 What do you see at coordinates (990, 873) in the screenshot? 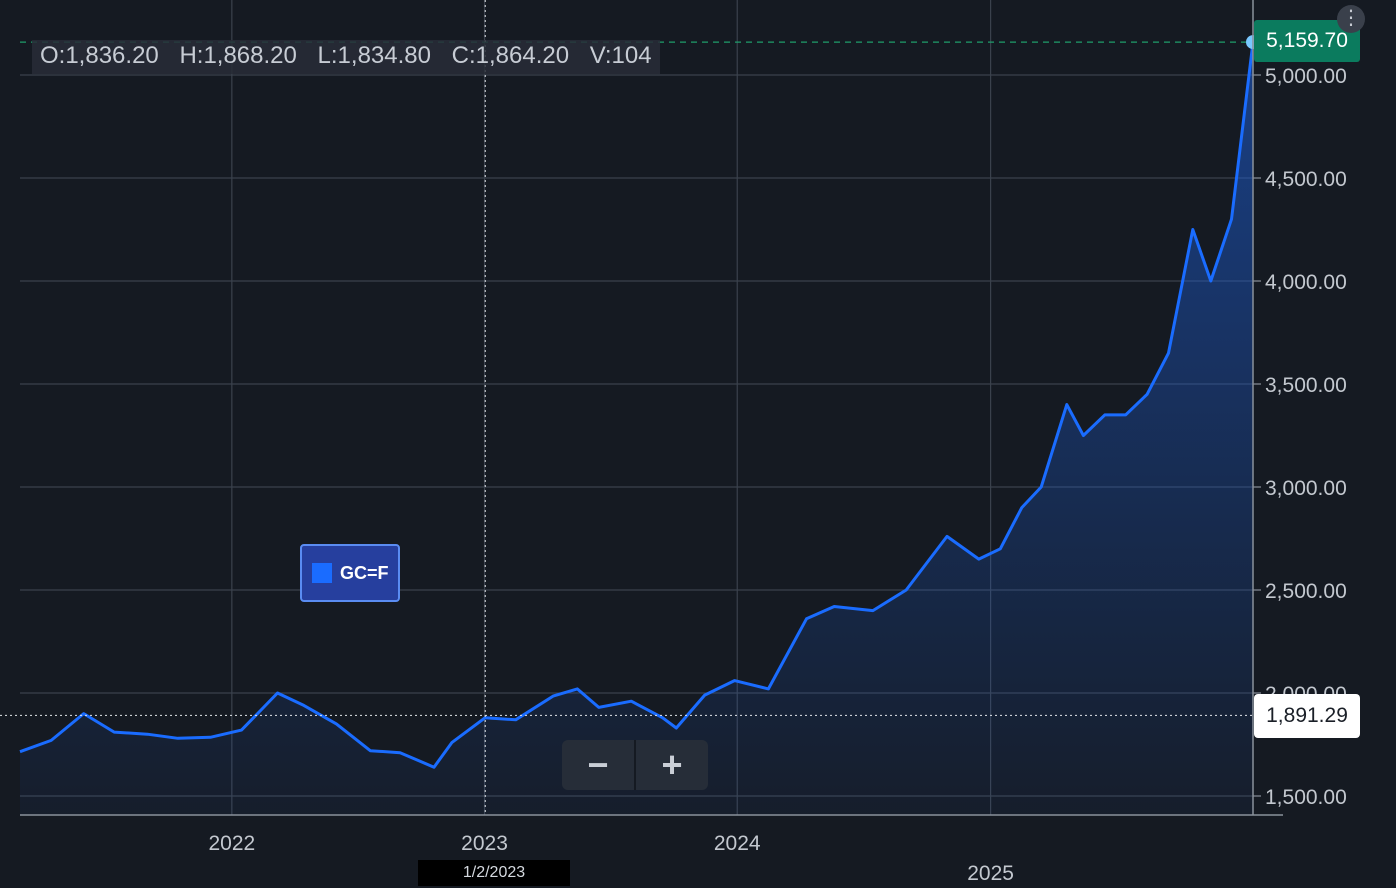
I see `x-tick-label: 2025` at bounding box center [990, 873].